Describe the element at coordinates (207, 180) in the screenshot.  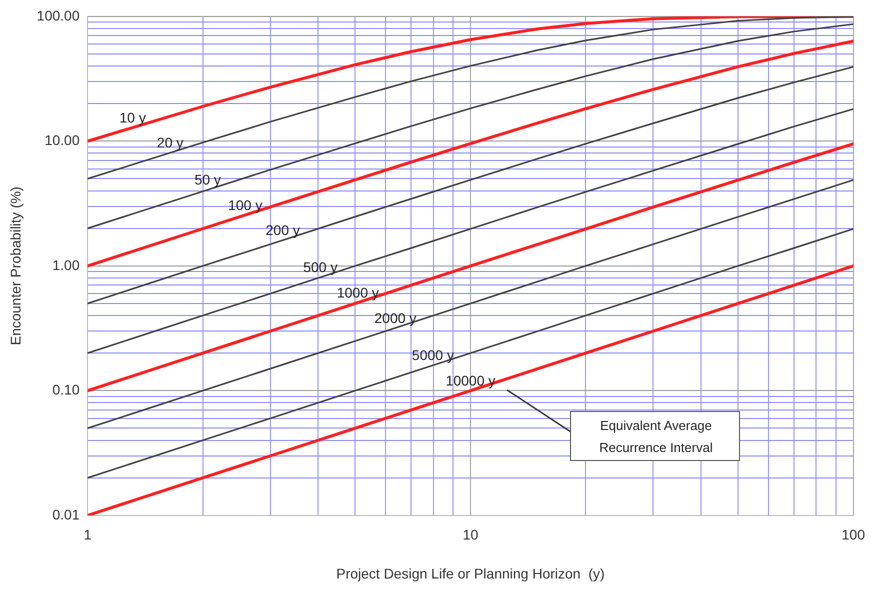
I see `series-label: 50 y` at that location.